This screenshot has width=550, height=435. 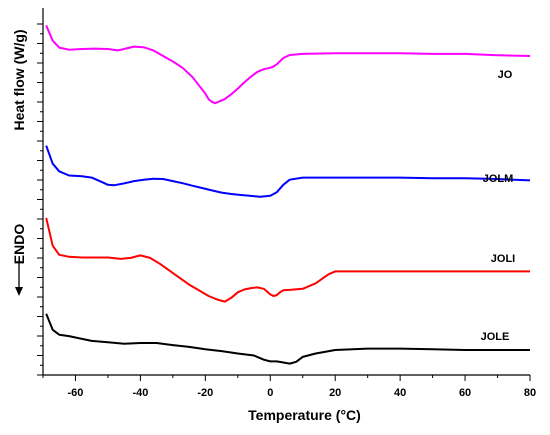 I want to click on series-label-jole: JOLE, so click(x=495, y=337).